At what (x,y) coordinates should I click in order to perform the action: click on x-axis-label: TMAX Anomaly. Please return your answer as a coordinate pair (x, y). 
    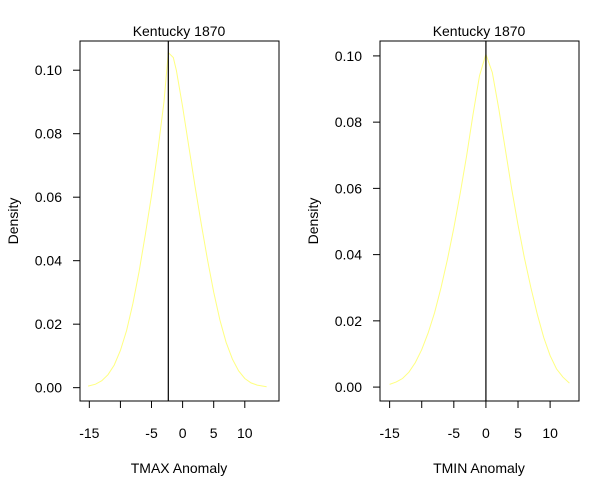
    Looking at the image, I should click on (179, 468).